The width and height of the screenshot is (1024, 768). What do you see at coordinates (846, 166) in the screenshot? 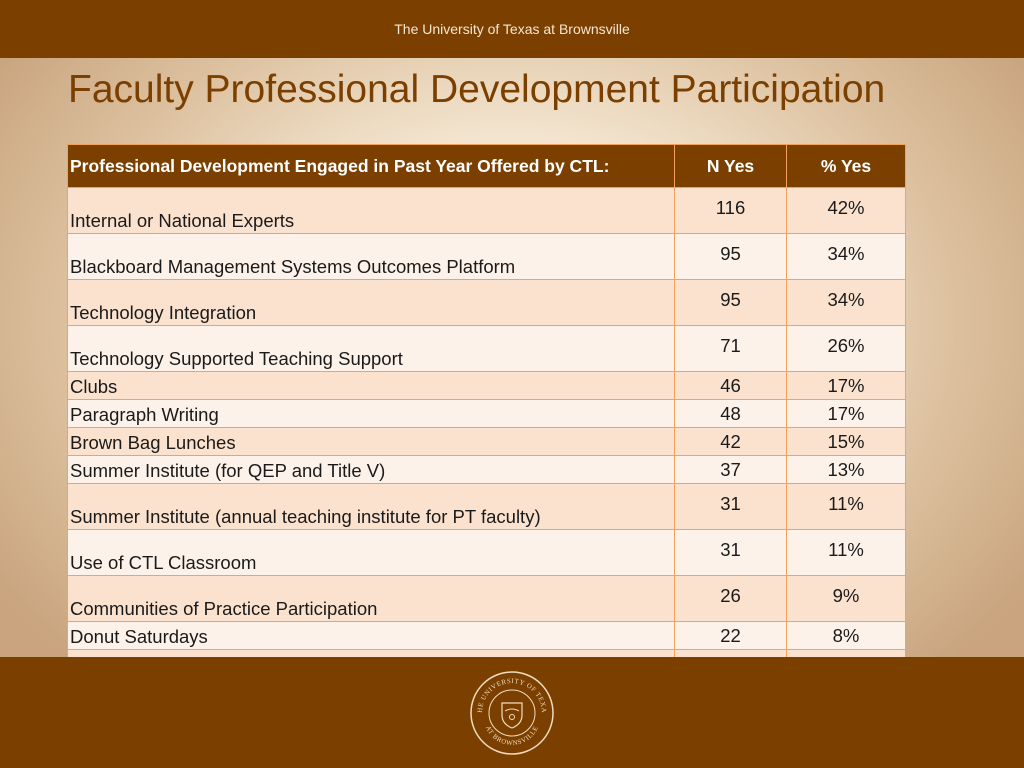
I see `column-header-pct-yes: % Yes` at bounding box center [846, 166].